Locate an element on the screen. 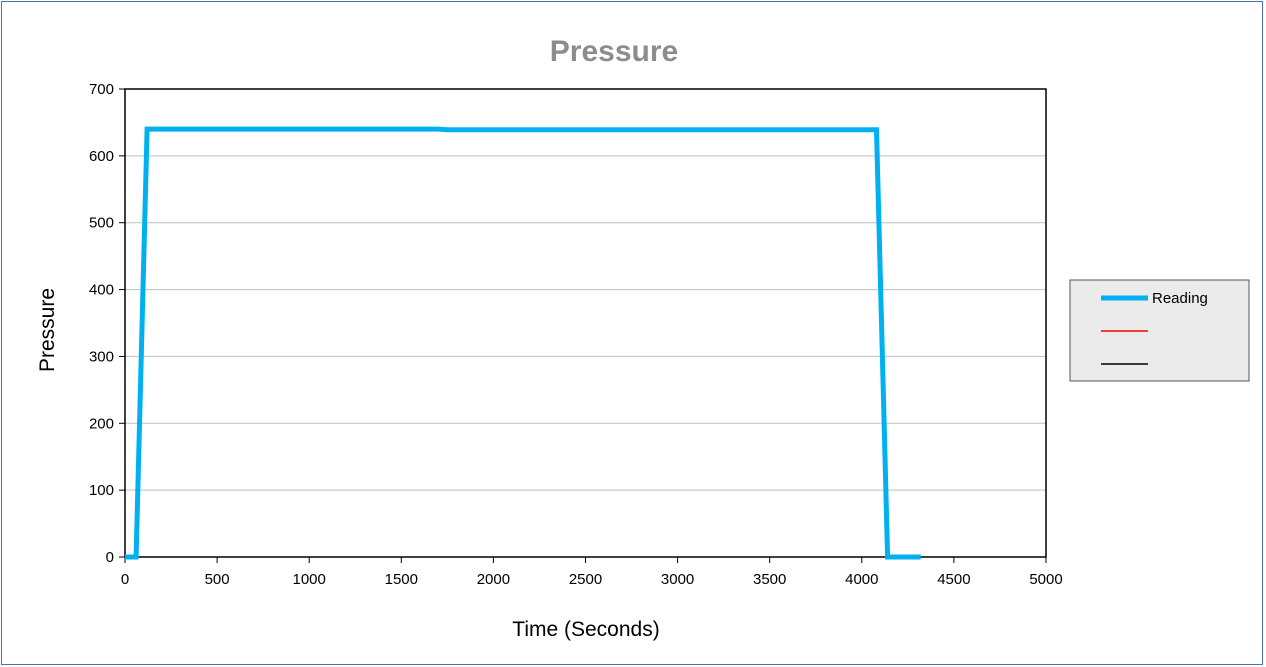 The width and height of the screenshot is (1266, 667). x-tick-label: 4000 is located at coordinates (861, 579).